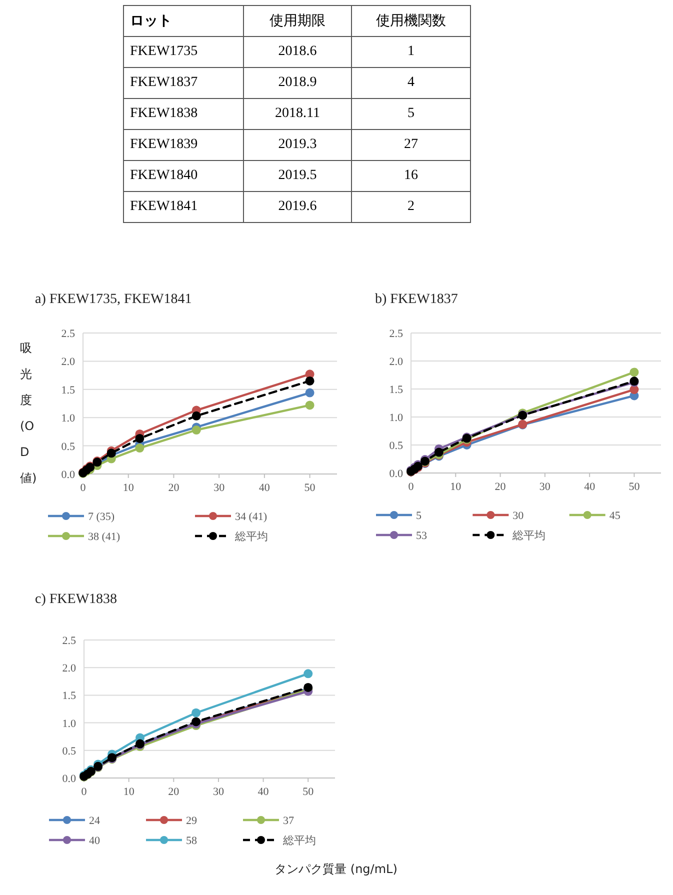  I want to click on text: 5, so click(411, 114).